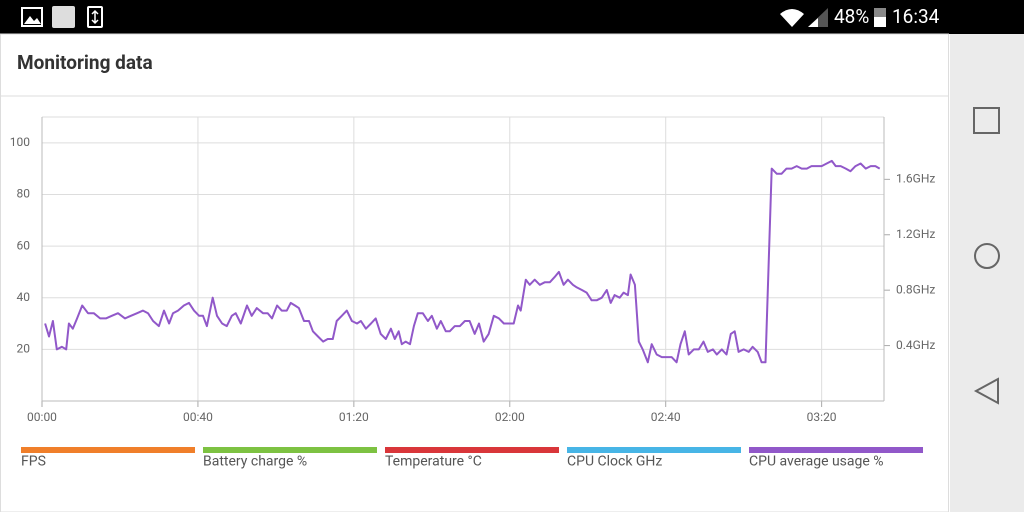 The height and width of the screenshot is (512, 1024). What do you see at coordinates (987, 273) in the screenshot?
I see `nav-bar` at bounding box center [987, 273].